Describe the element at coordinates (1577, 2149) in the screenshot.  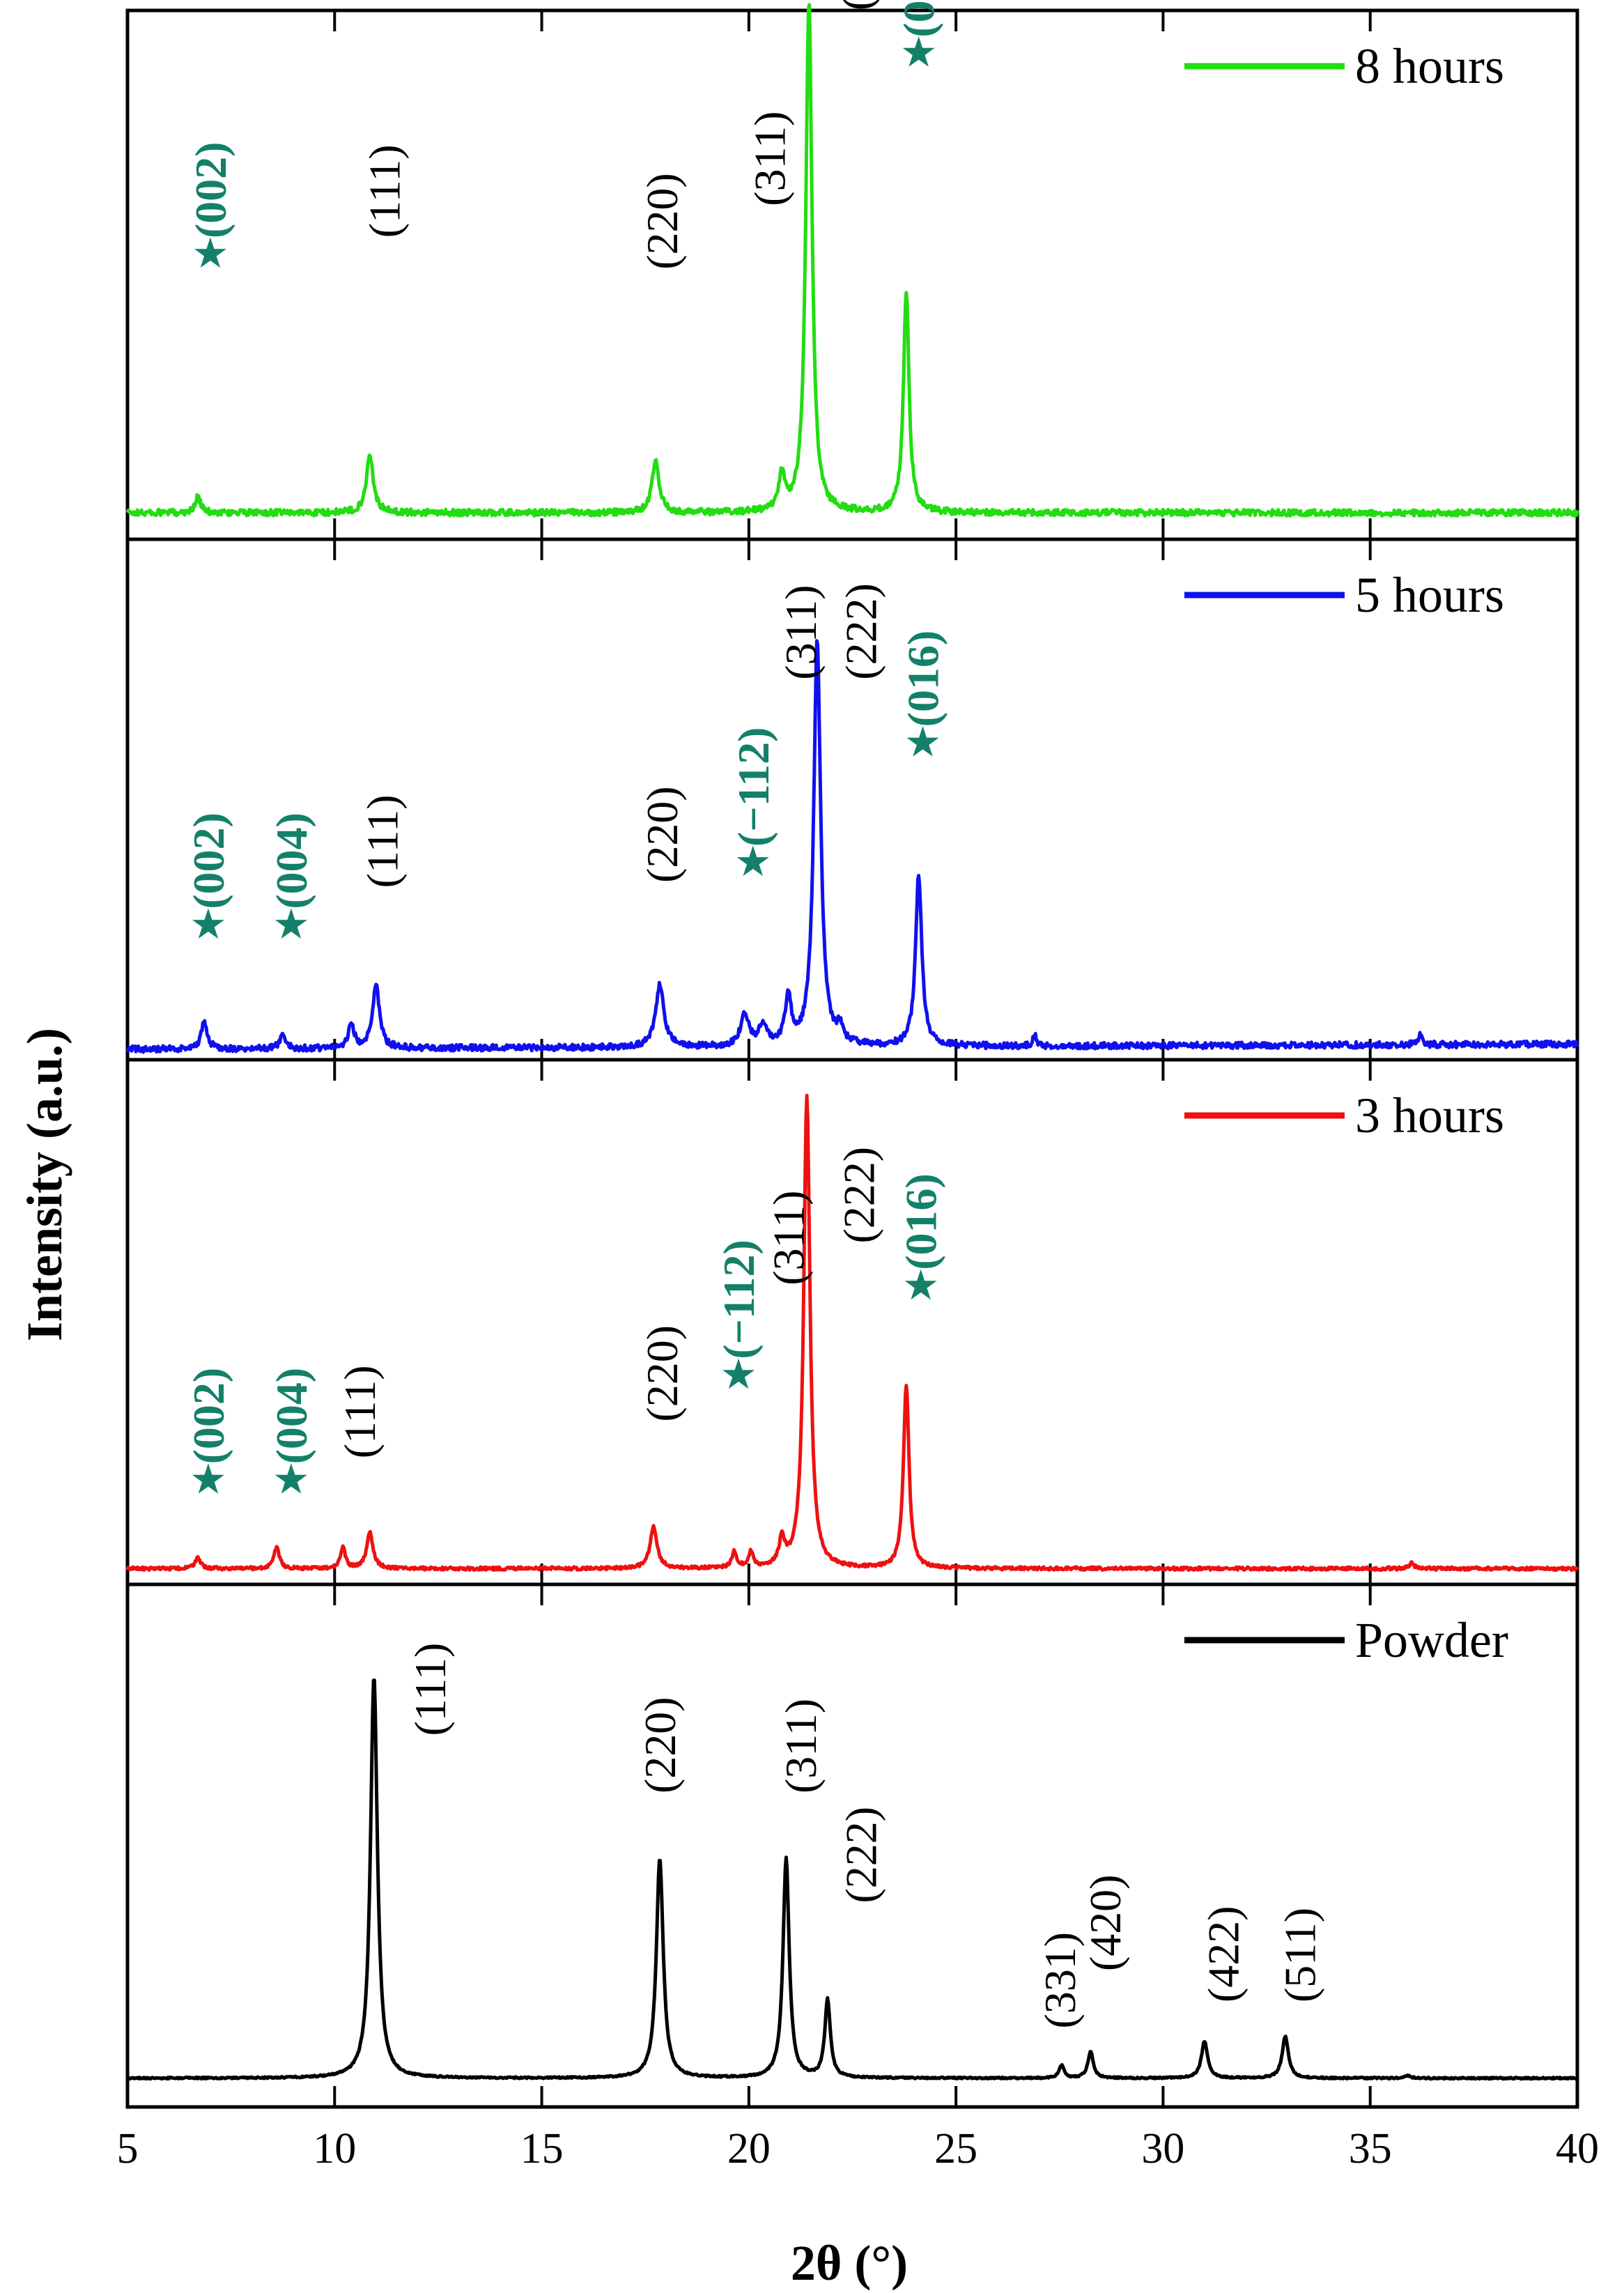
I see `x-tick-label: 40` at that location.